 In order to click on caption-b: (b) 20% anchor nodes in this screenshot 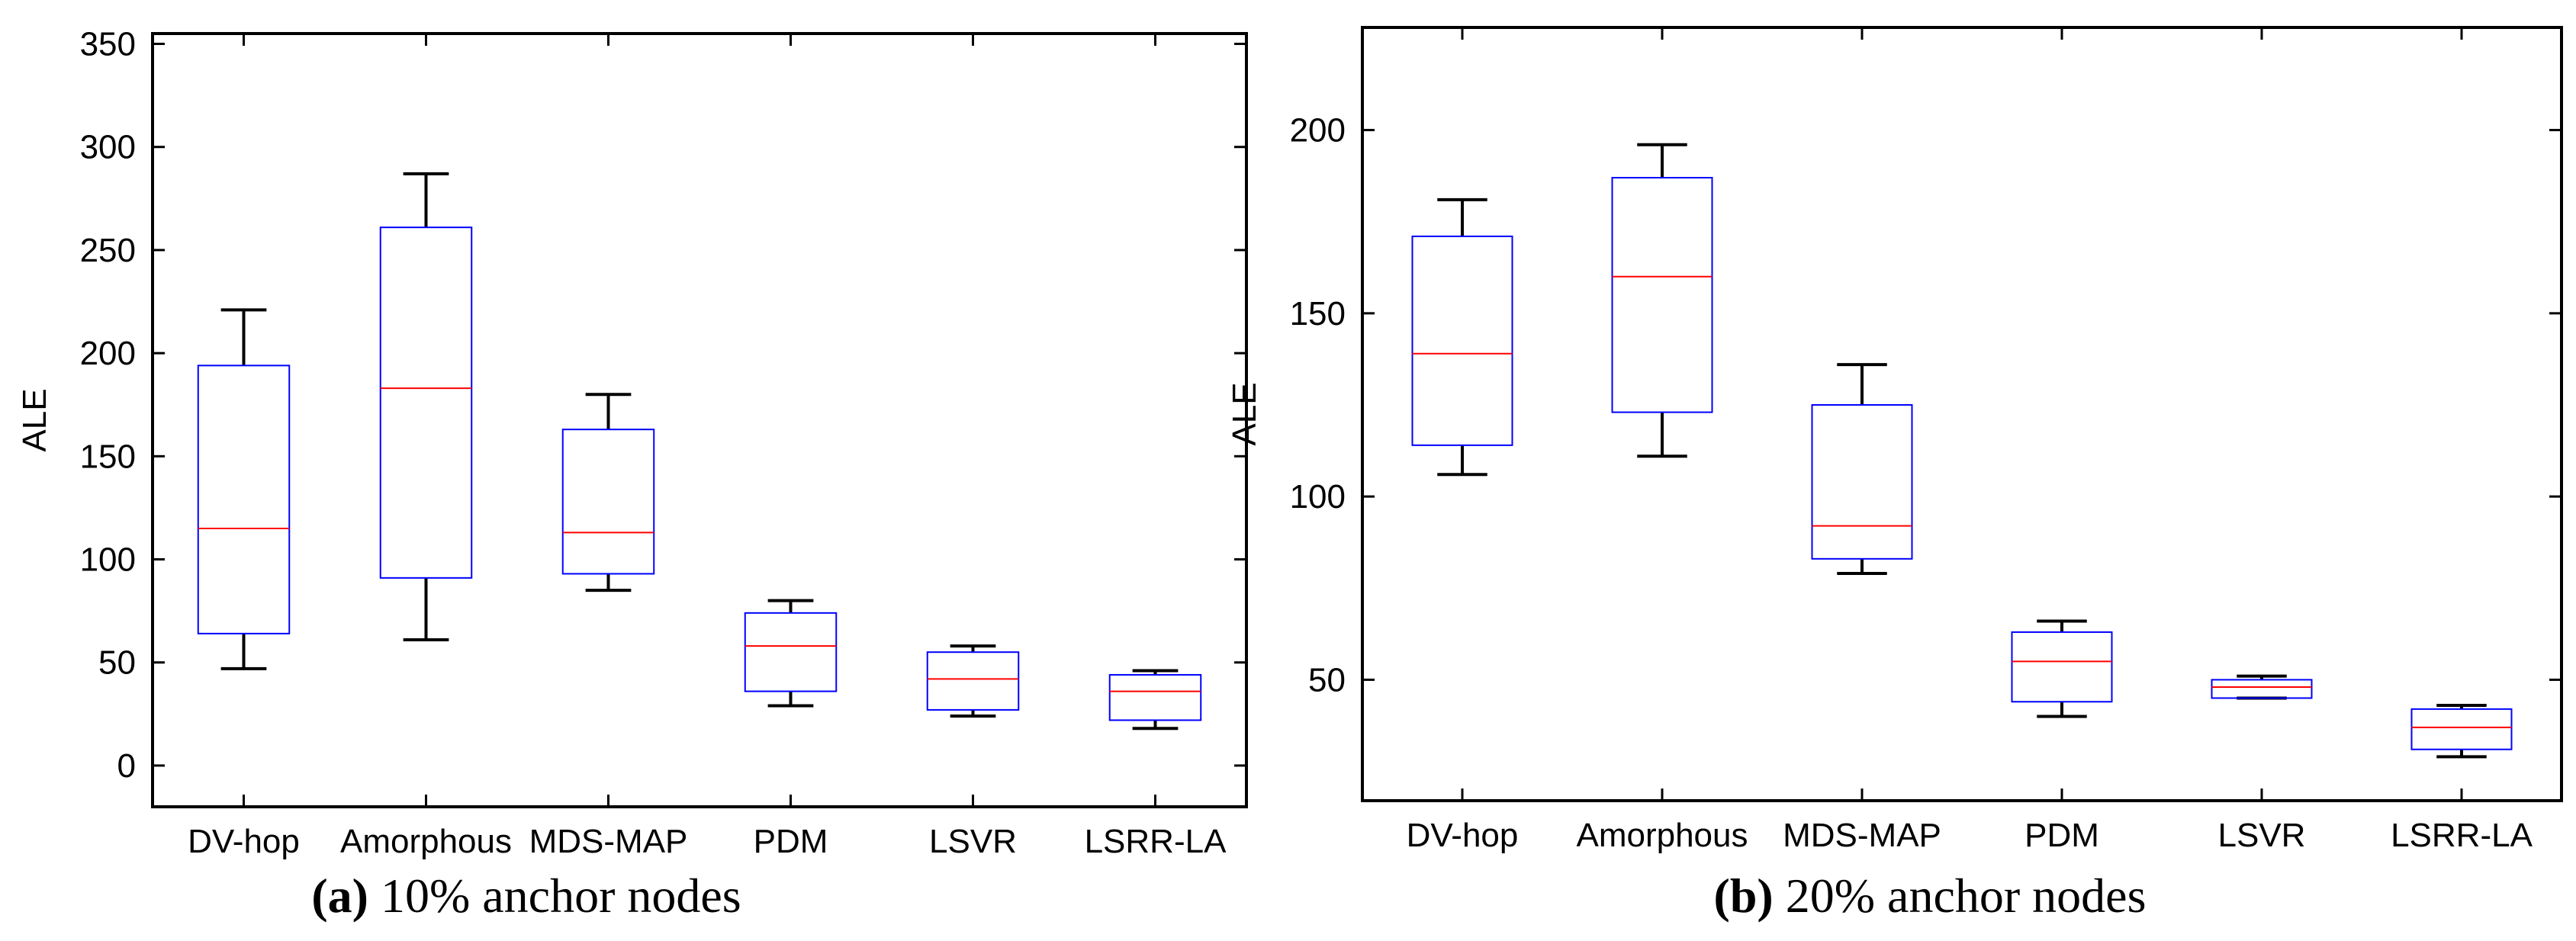, I will do `click(1931, 896)`.